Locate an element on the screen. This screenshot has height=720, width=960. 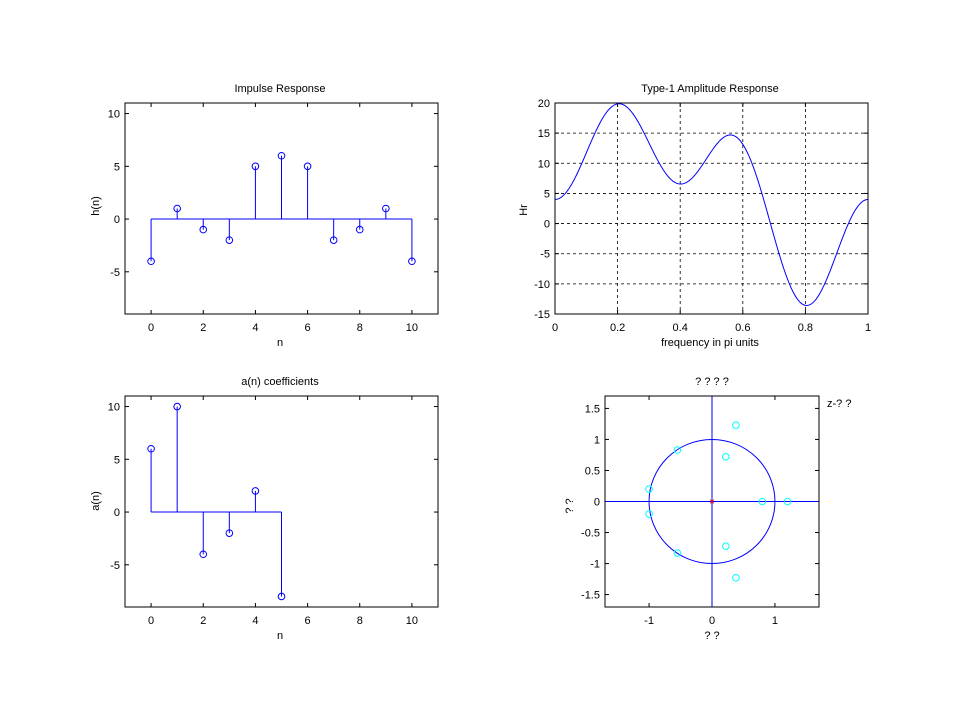
an-coefficients-plot: a(n) coefficients n a(n) 0 2 4 6 8 10 -5 0 5 10 is located at coordinates (264, 509).